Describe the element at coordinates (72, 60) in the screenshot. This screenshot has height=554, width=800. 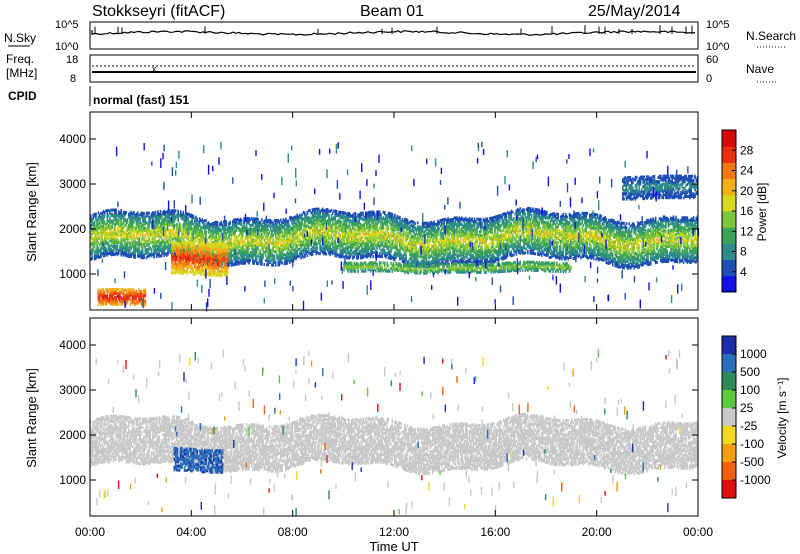
I see `freq-tick-top: 18` at that location.